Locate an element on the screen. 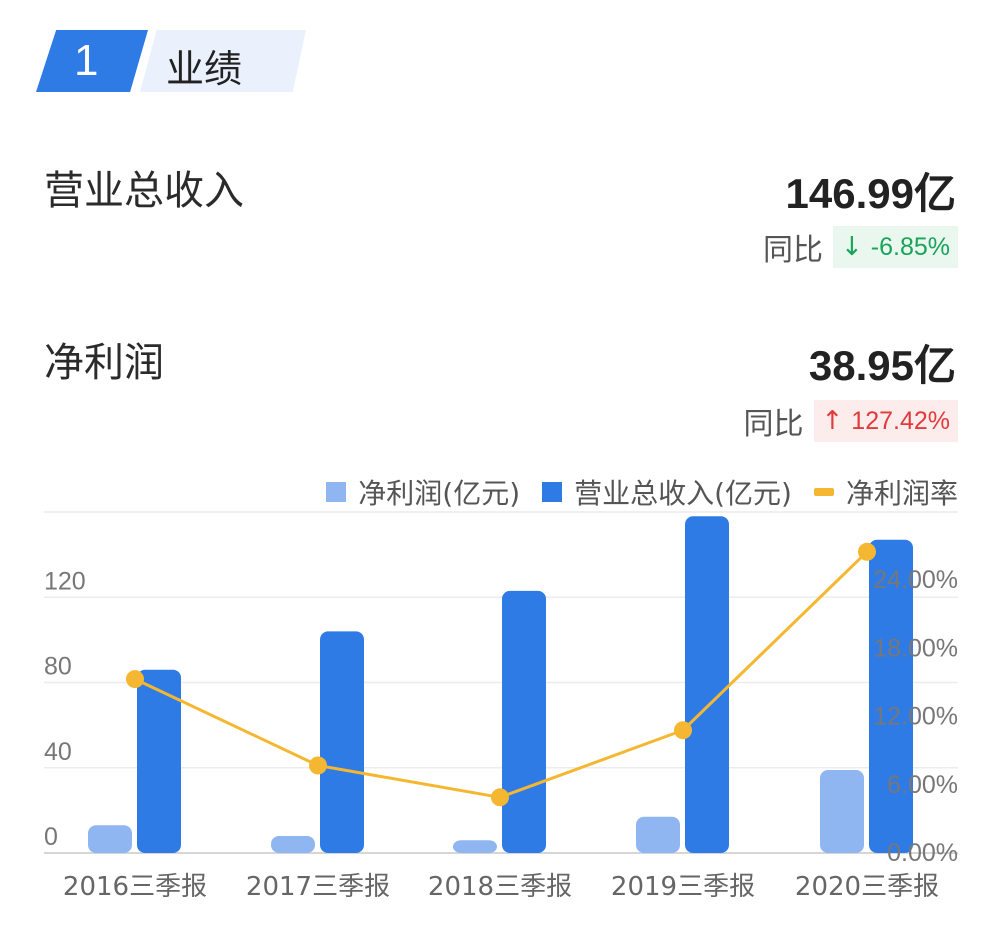 The height and width of the screenshot is (934, 1000). x-tick-label: 2017三季报 is located at coordinates (318, 887).